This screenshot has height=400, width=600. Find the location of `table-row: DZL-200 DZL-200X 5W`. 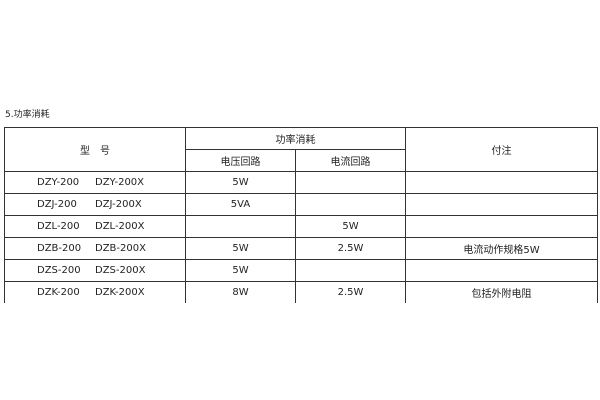

table-row: DZL-200 DZL-200X 5W is located at coordinates (301, 226).